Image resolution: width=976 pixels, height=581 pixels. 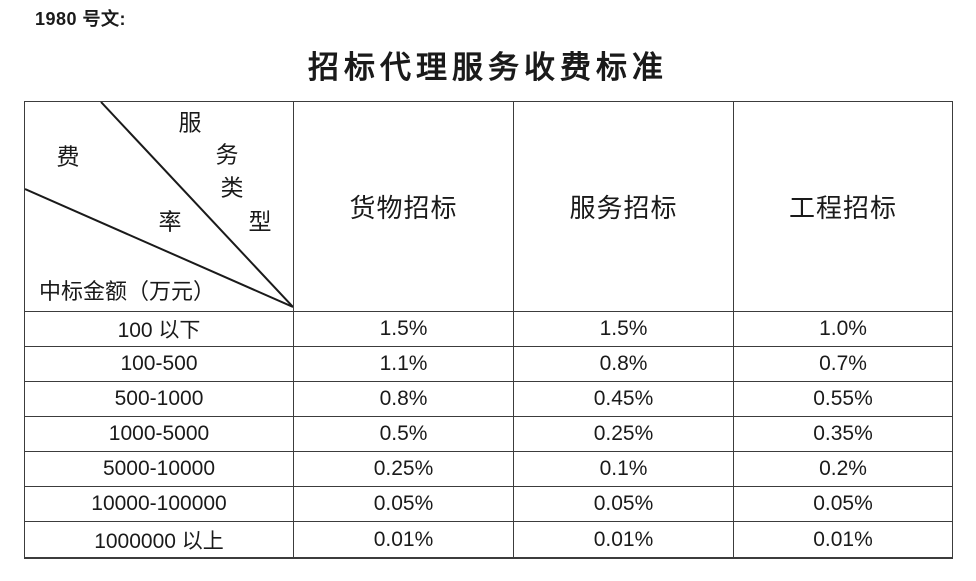 I want to click on corner-service-type-char: 类, so click(x=232, y=188).